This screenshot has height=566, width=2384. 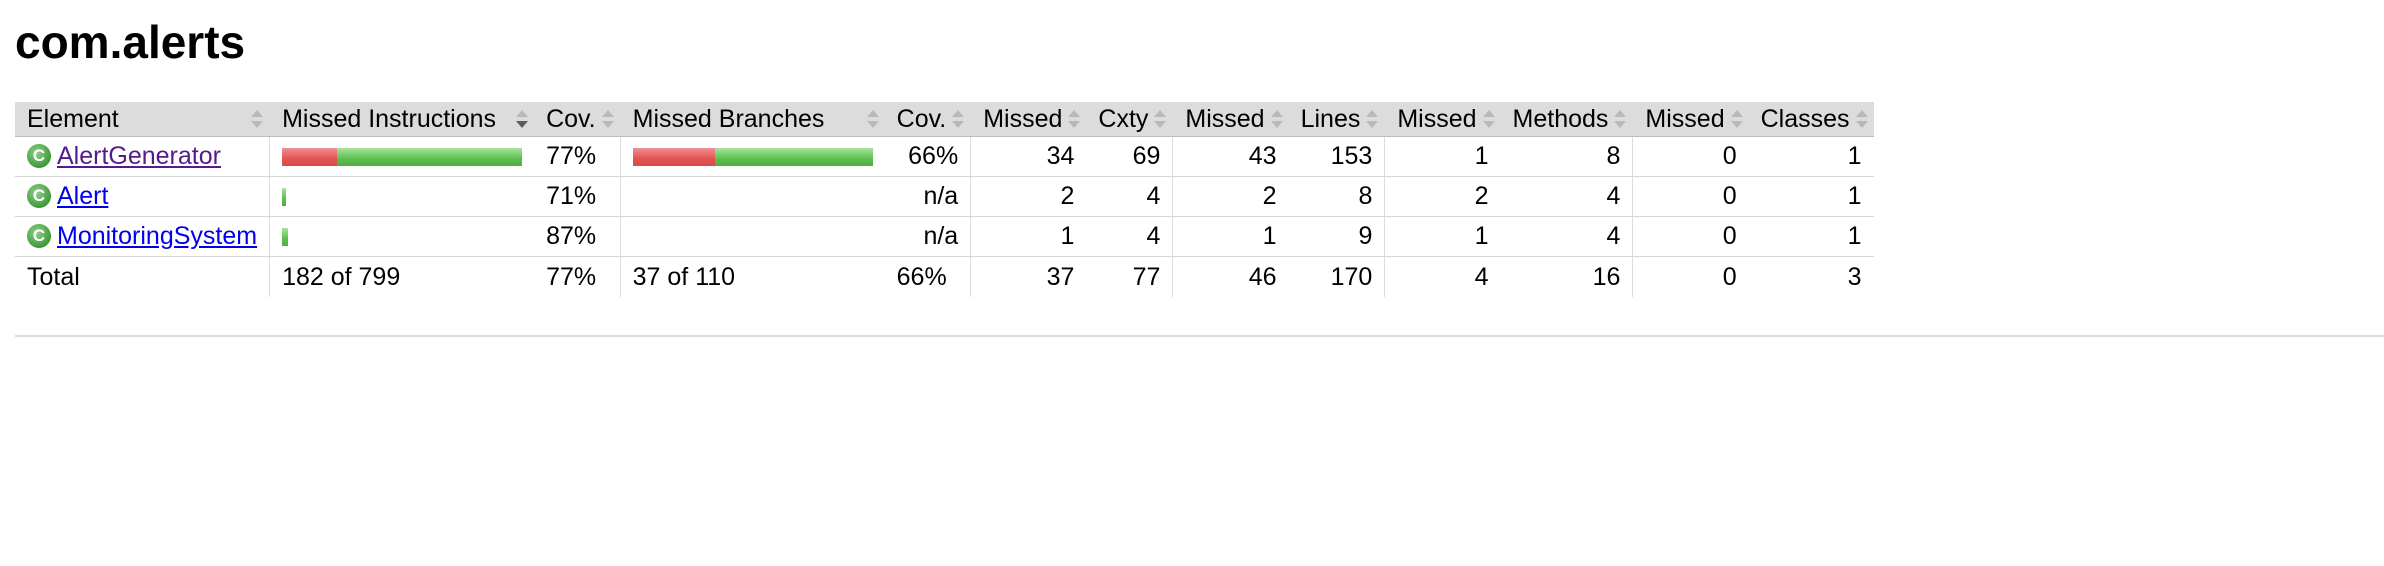 What do you see at coordinates (1337, 156) in the screenshot?
I see `lines: 153` at bounding box center [1337, 156].